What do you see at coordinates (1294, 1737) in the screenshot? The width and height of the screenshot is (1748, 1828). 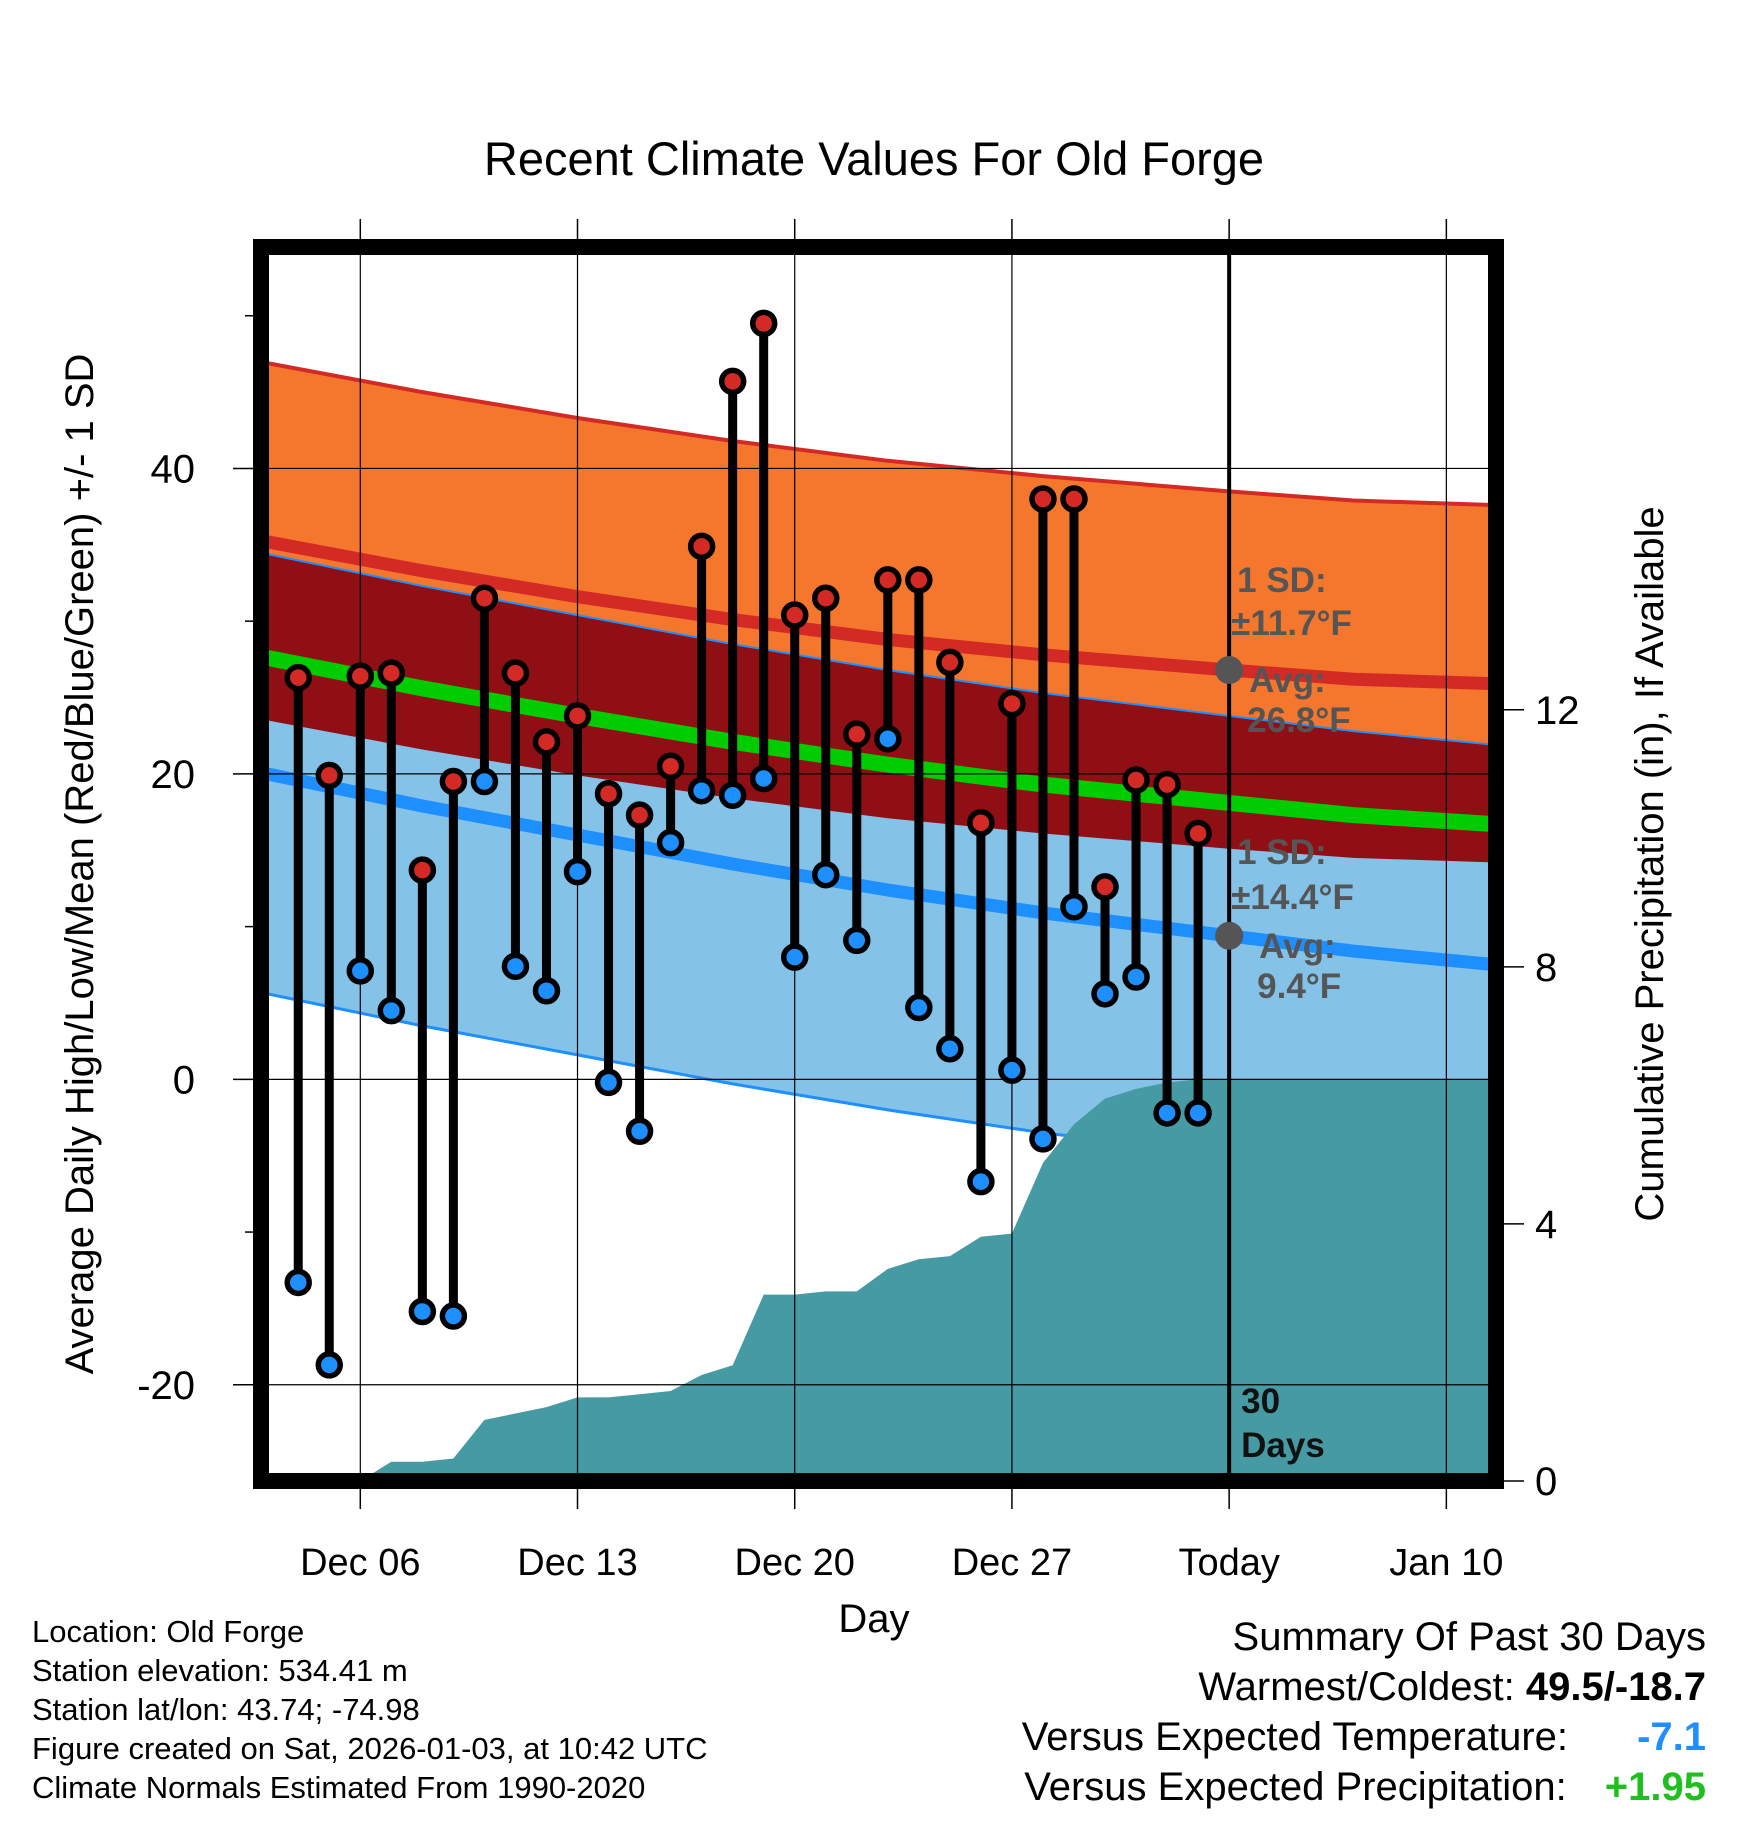 I see `temp-diff-label: Versus Expected Temperature:` at bounding box center [1294, 1737].